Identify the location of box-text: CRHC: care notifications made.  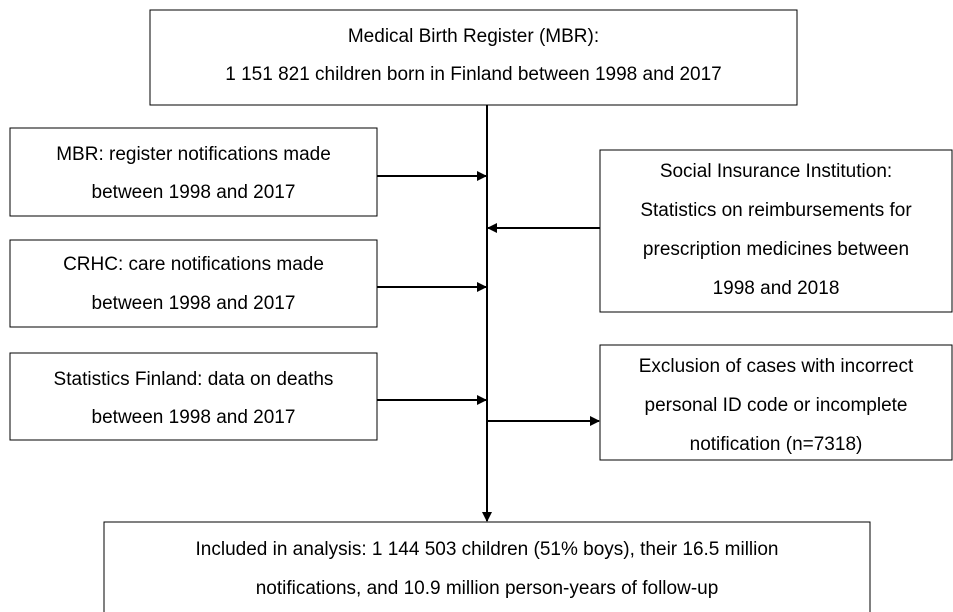
(193, 264).